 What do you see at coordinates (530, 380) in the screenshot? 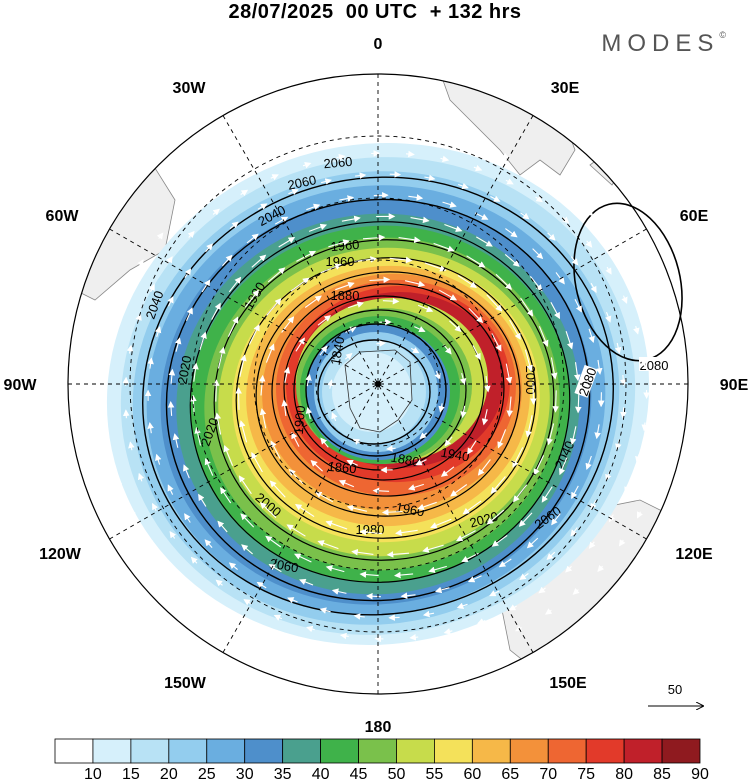
I see `contour-label: 2000` at bounding box center [530, 380].